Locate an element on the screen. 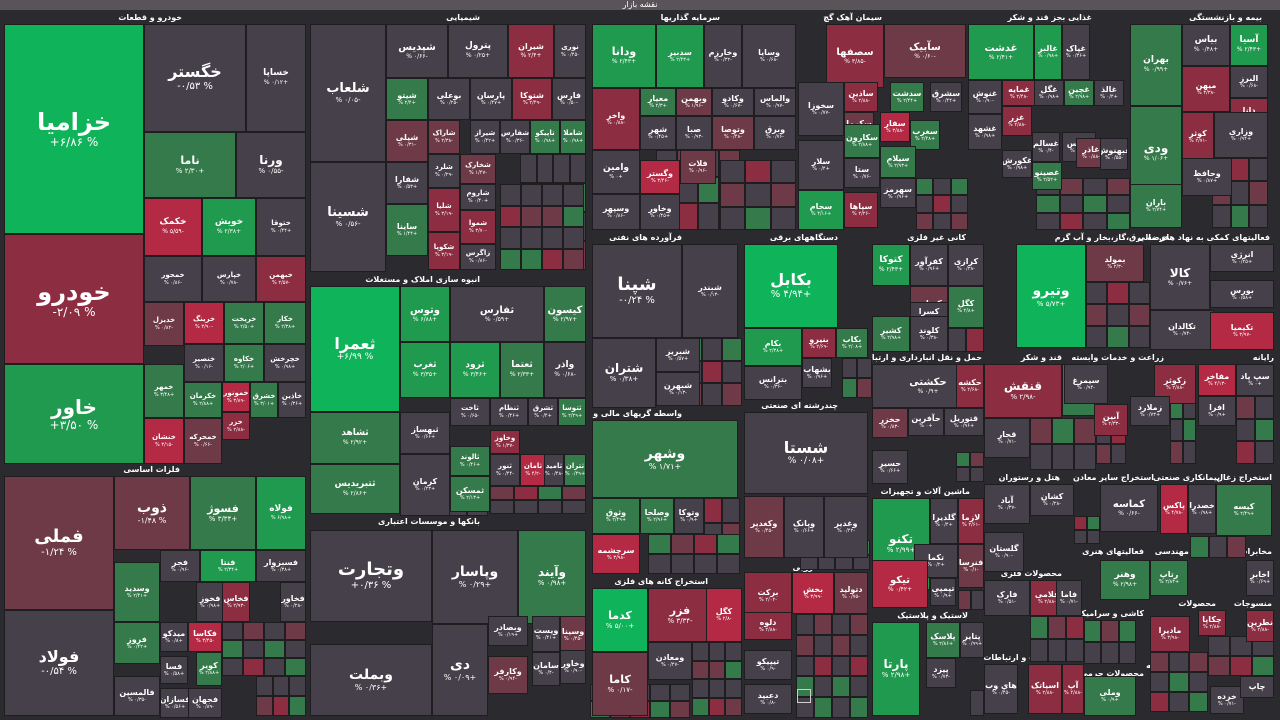 The width and height of the screenshot is (1280, 720). market-tile: شیراز +۰/۴۲ % is located at coordinates (485, 137).